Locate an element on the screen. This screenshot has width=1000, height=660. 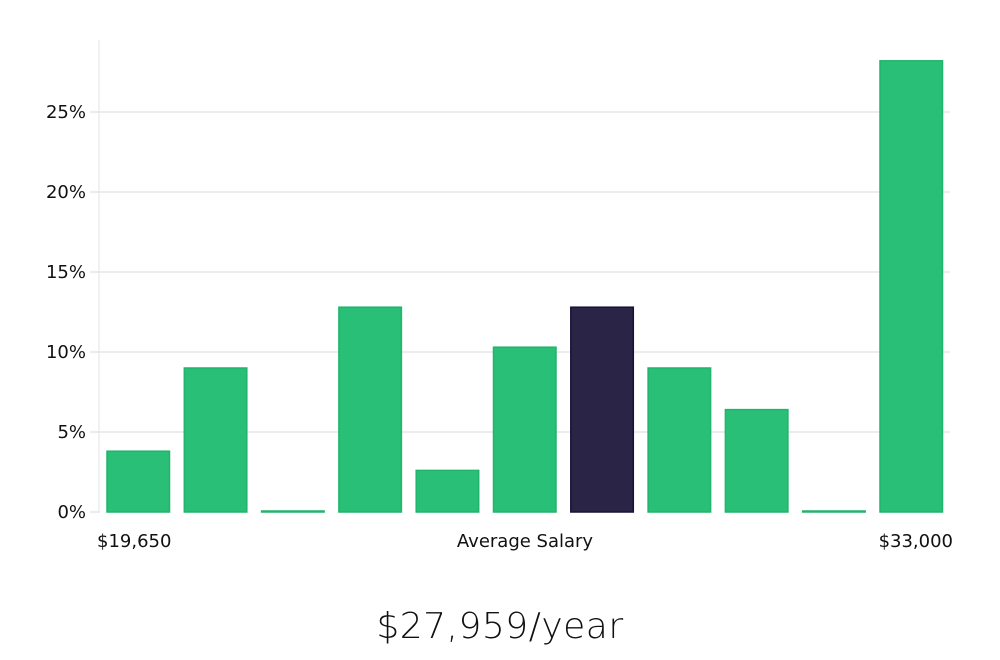
y-tick-label: 5% is located at coordinates (71, 432).